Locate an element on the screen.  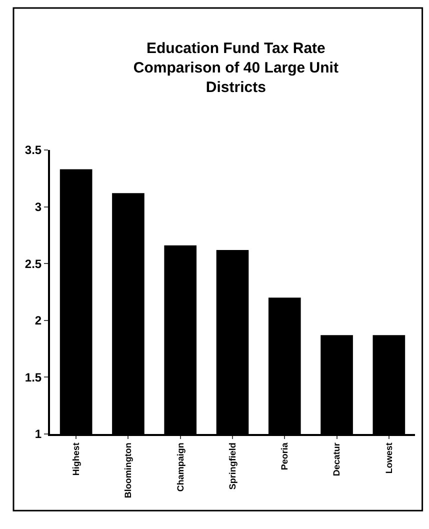
y-tick-label: 3.5 is located at coordinates (33, 150).